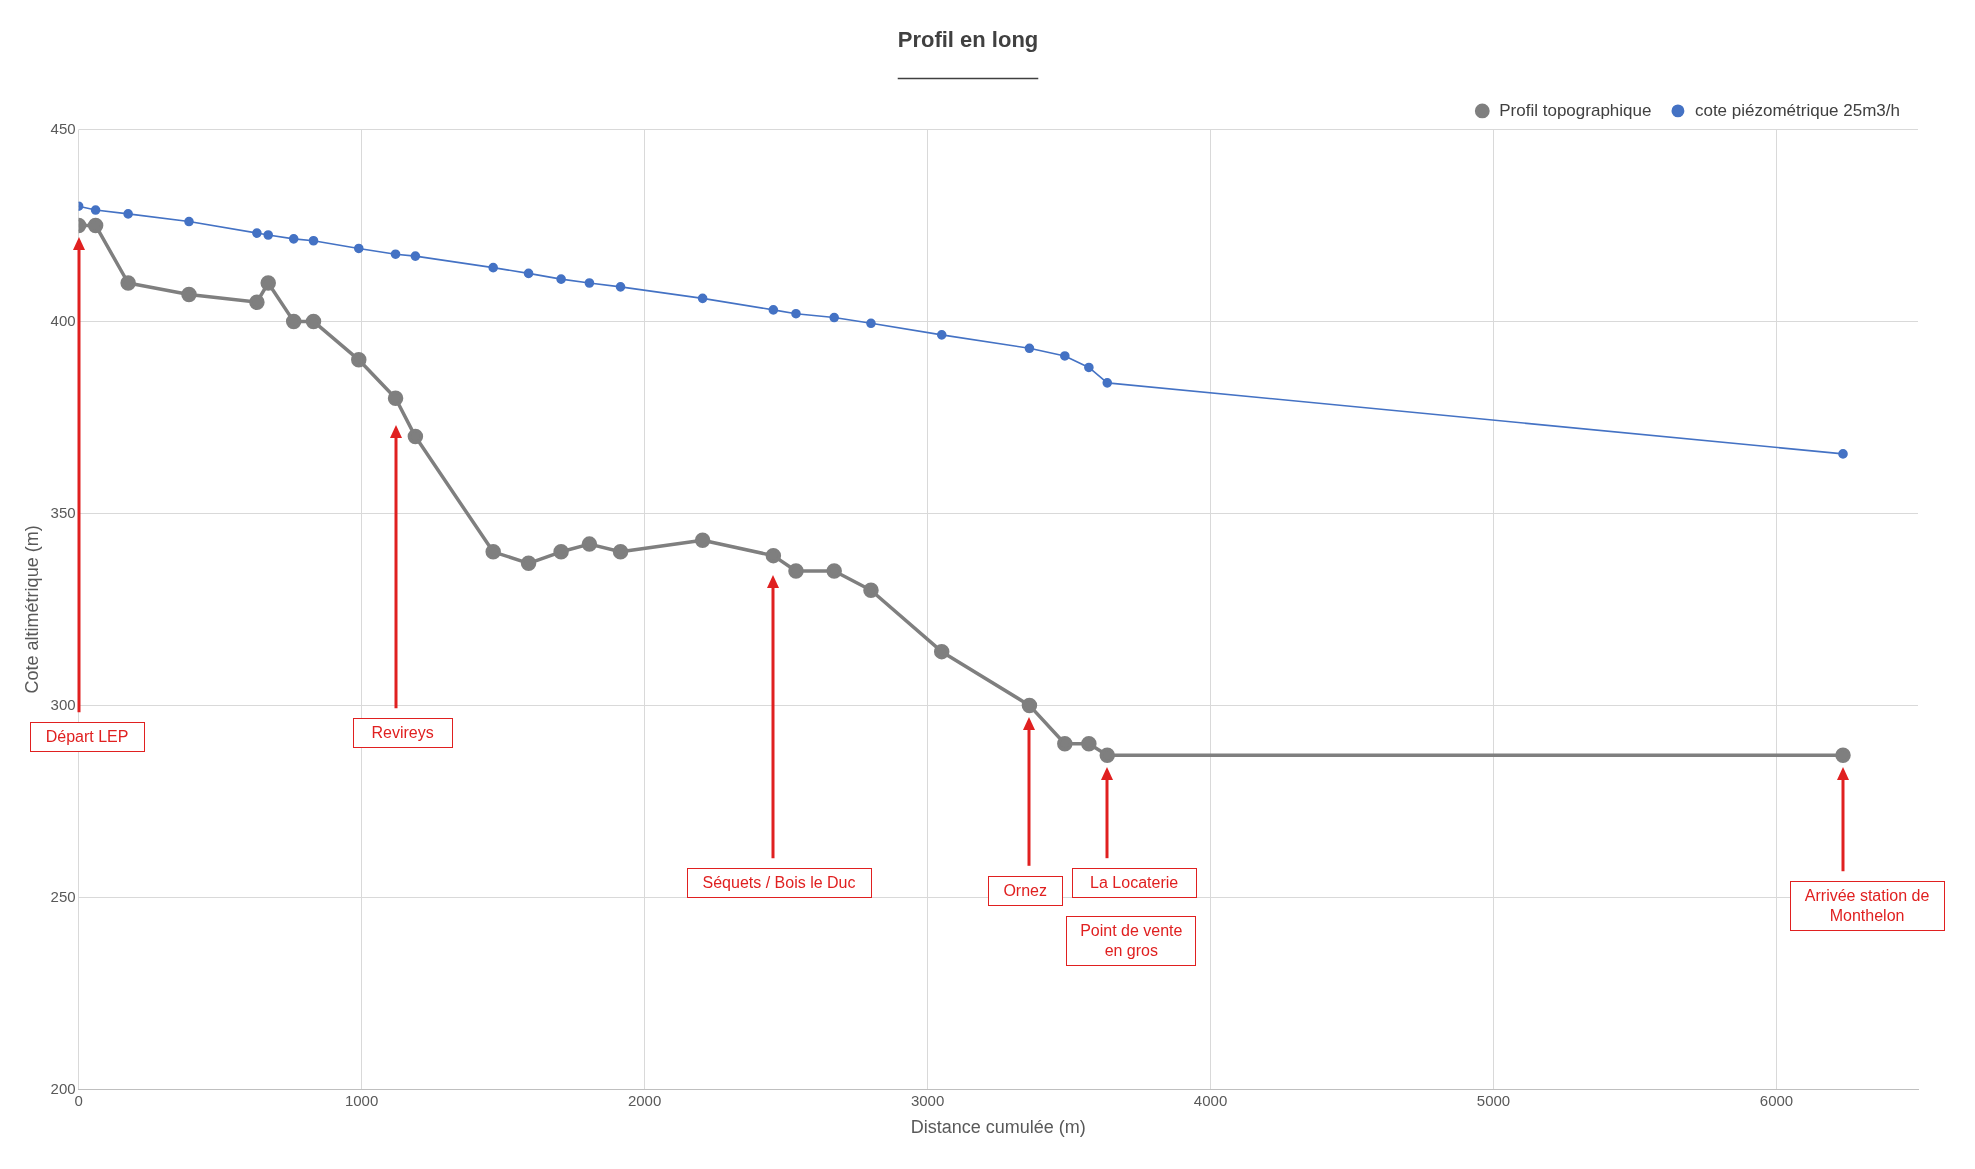 This screenshot has width=1975, height=1169. What do you see at coordinates (63, 320) in the screenshot?
I see `y-tick-label: 400` at bounding box center [63, 320].